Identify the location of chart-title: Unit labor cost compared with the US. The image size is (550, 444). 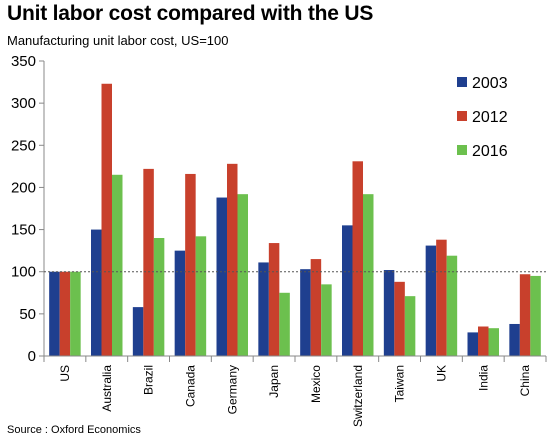
(190, 13).